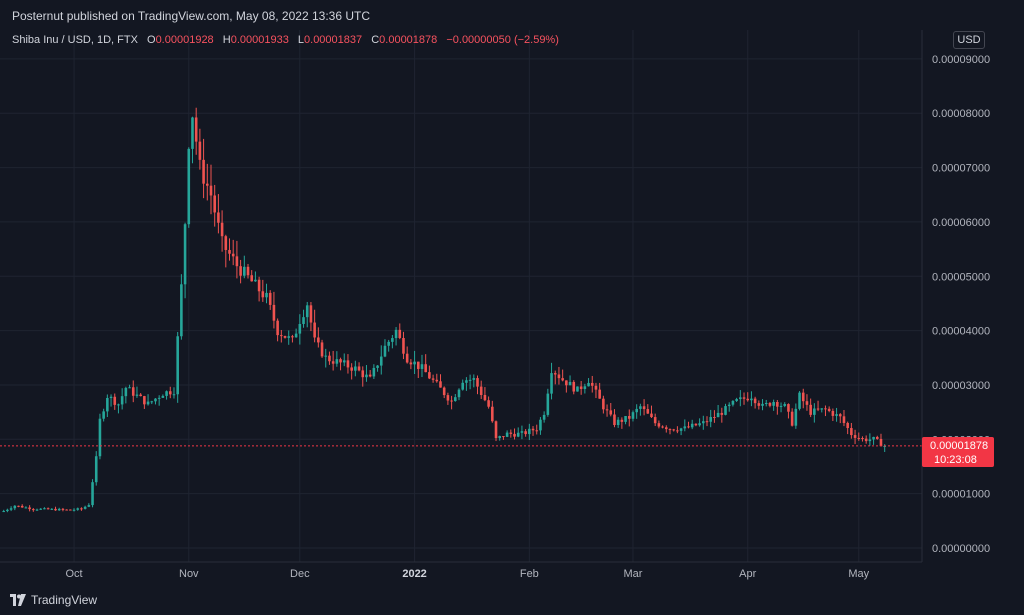  I want to click on price-tick-label: 0.00004000, so click(961, 332).